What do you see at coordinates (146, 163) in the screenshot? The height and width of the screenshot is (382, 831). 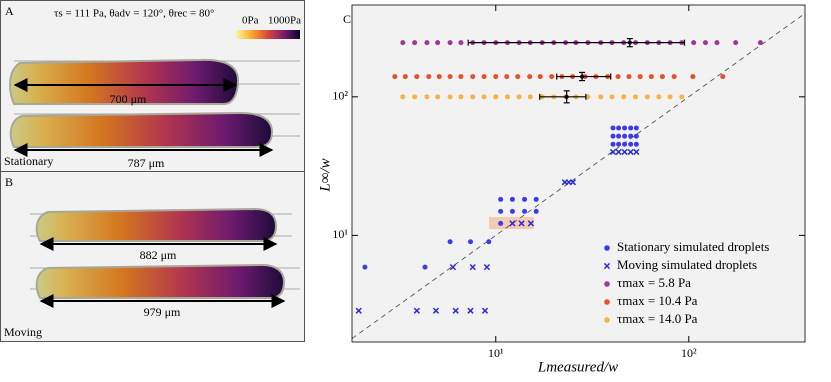 I see `length-label: 787 μm` at bounding box center [146, 163].